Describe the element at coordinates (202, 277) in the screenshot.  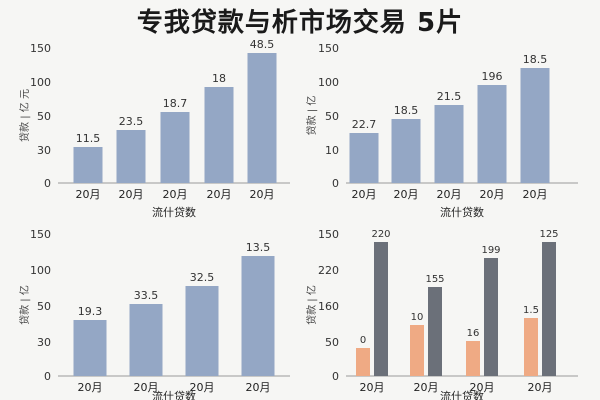
I see `data-label: 32.5` at that location.